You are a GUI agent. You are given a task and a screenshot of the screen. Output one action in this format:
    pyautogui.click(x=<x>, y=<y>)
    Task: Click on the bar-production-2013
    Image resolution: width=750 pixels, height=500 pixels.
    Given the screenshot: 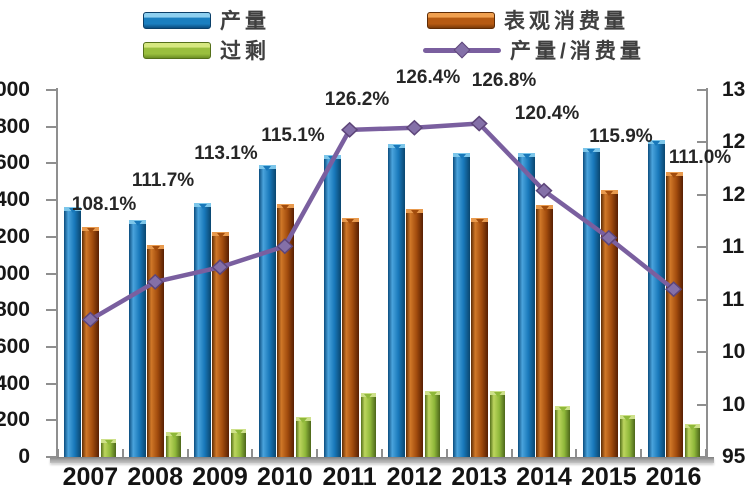 What is the action you would take?
    pyautogui.click(x=462, y=305)
    